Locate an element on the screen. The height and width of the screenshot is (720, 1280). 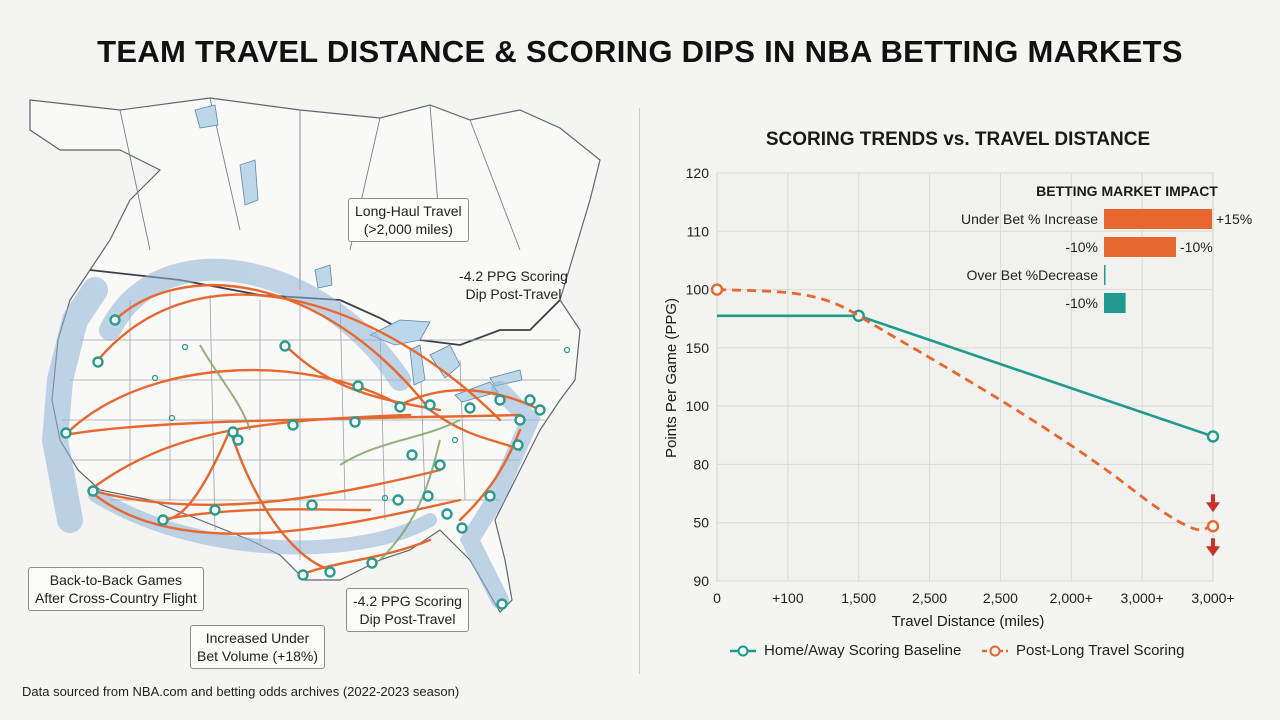
callout-line: Increased Under is located at coordinates (257, 638).